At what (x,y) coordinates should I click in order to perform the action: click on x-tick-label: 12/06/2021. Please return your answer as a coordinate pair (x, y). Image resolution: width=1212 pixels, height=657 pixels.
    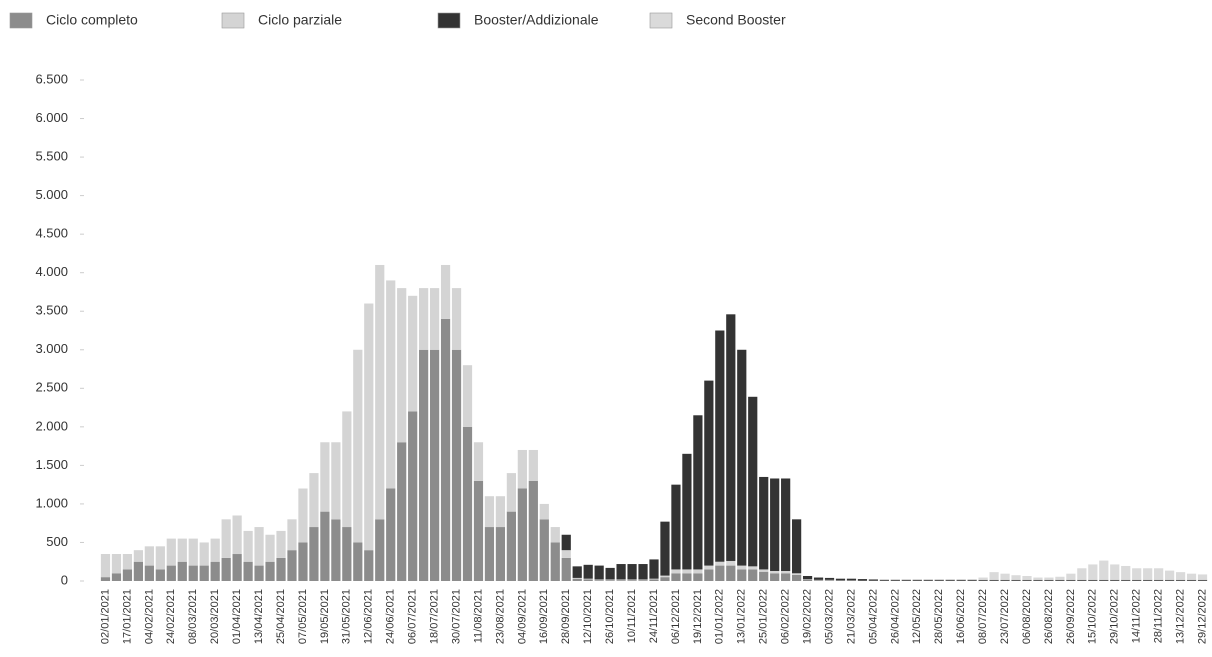
    Looking at the image, I should click on (369, 616).